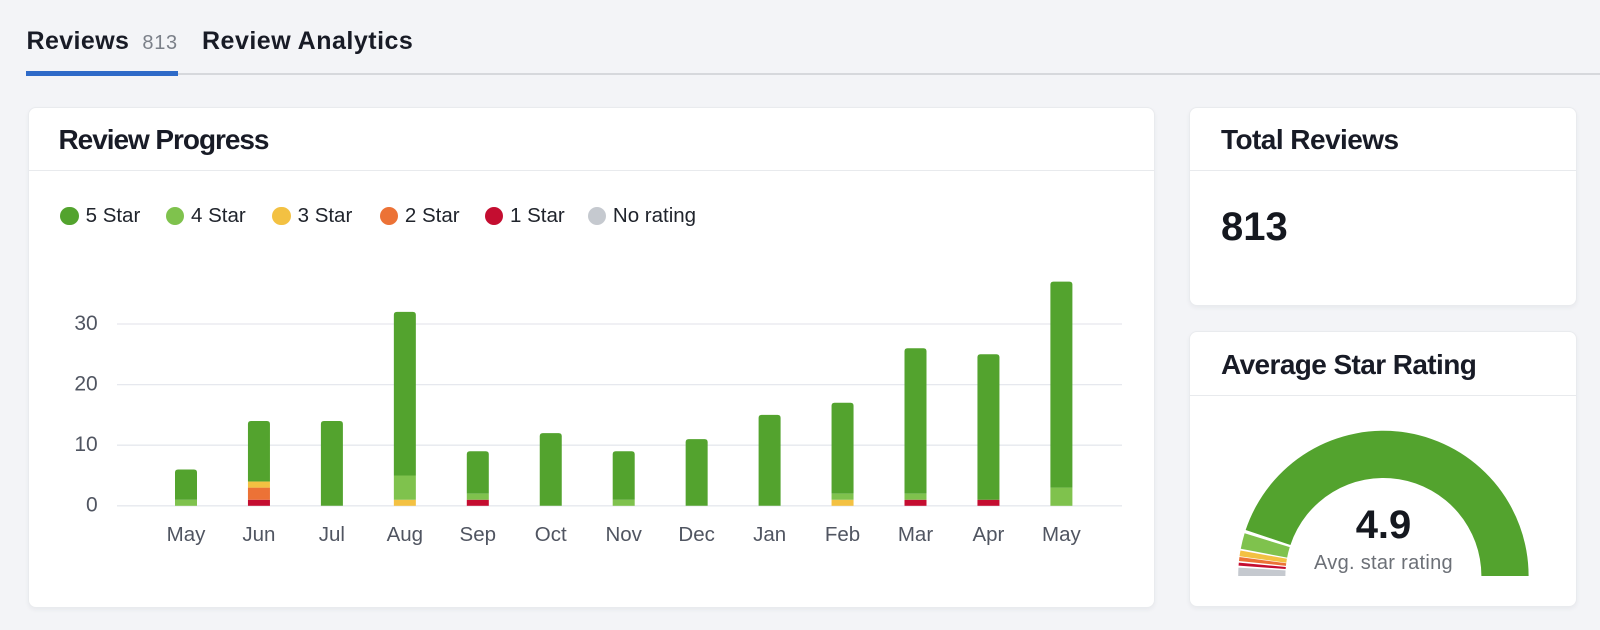 The width and height of the screenshot is (1600, 630). I want to click on svg-text: 10, so click(85, 444).